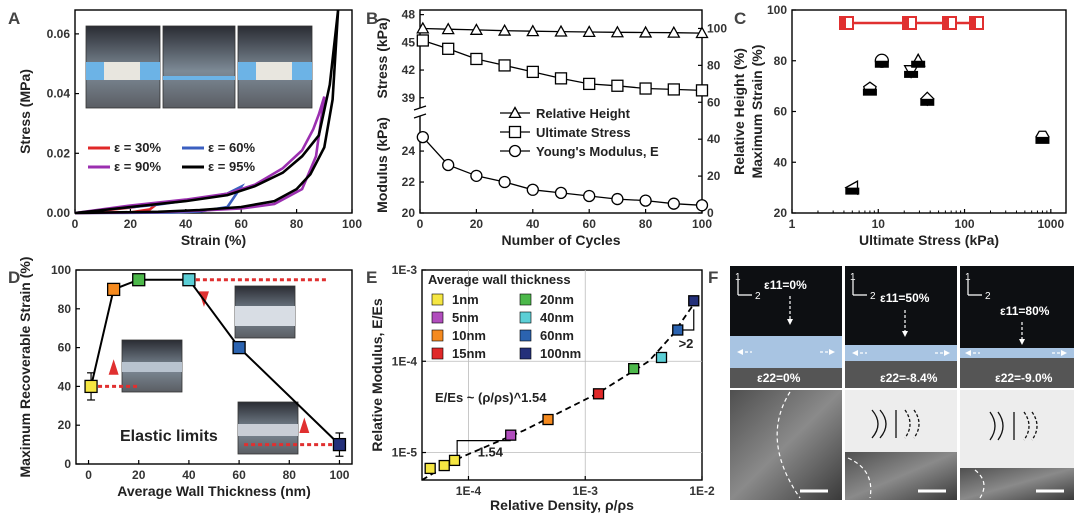  Describe the element at coordinates (231, 166) in the screenshot. I see `a-legend-label: ε = 95%` at that location.